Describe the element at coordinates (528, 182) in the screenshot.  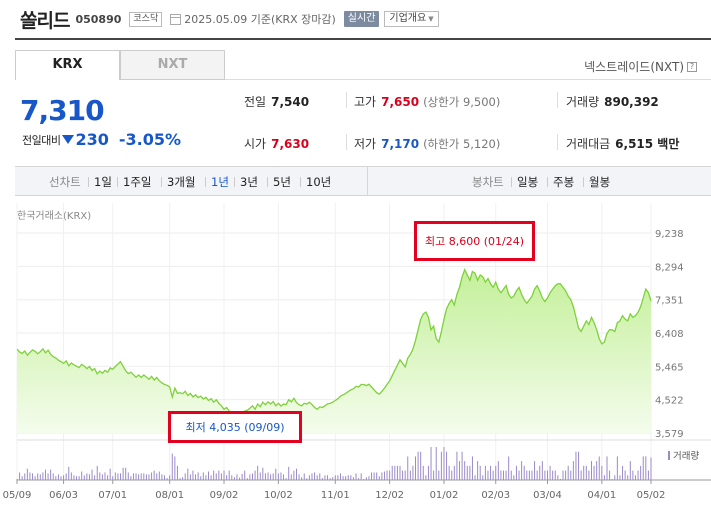
I see `candle-daily: 일봉` at that location.